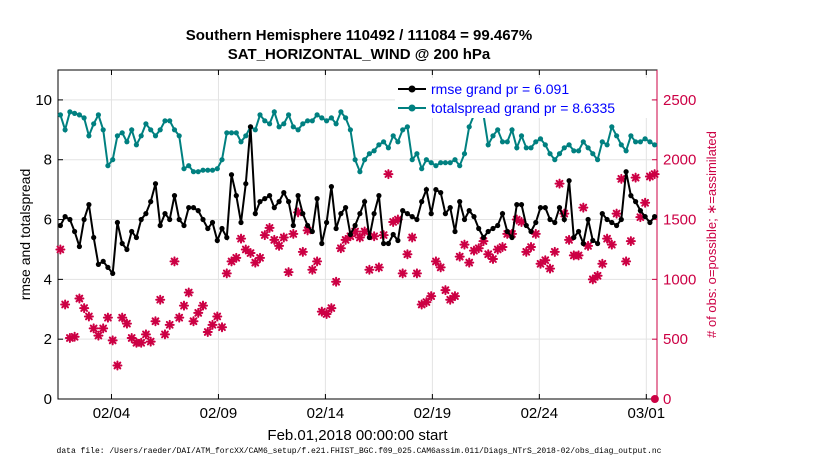 The image size is (830, 470). I want to click on spread-line, so click(357, 141).